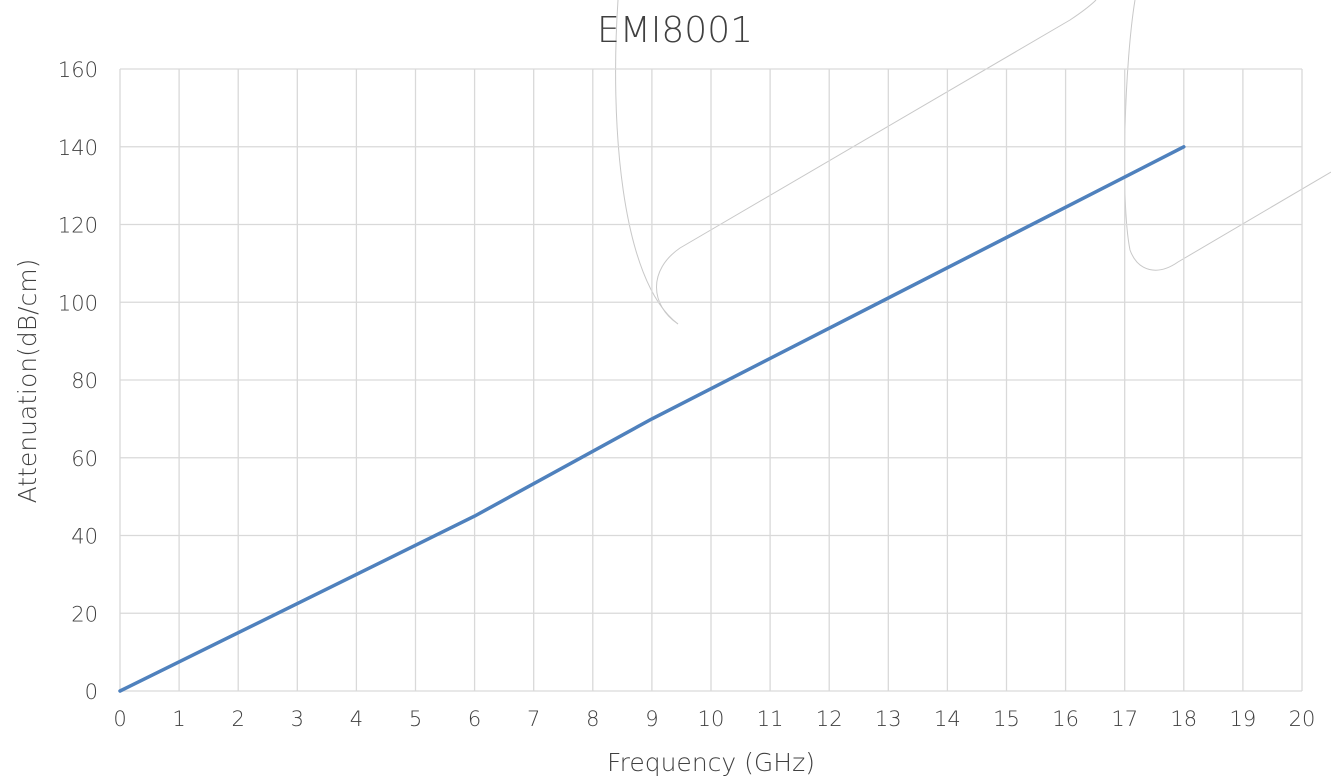 The height and width of the screenshot is (783, 1331). Describe the element at coordinates (178, 719) in the screenshot. I see `x-tick-label: 1` at that location.